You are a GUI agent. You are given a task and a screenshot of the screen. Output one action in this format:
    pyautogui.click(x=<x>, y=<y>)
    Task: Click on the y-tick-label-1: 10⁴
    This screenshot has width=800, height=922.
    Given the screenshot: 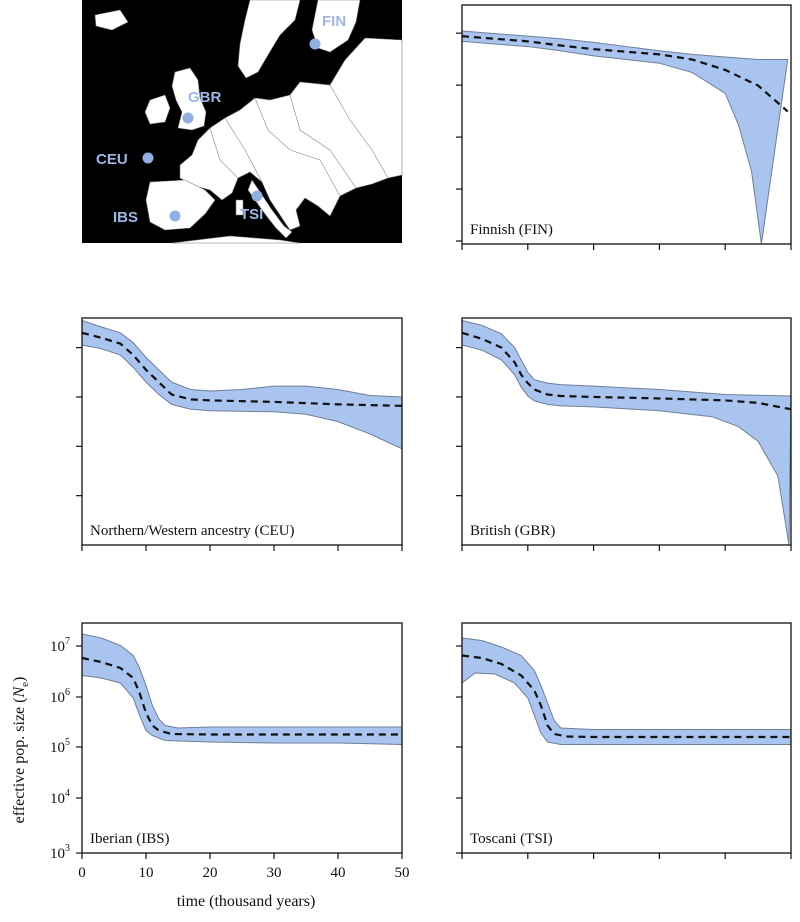 What is the action you would take?
    pyautogui.click(x=60, y=797)
    